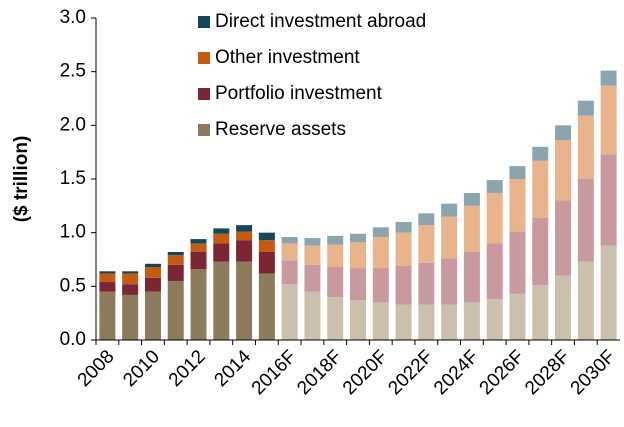 Image resolution: width=624 pixels, height=427 pixels. What do you see at coordinates (73, 124) in the screenshot?
I see `y-tick-label: 2.0` at bounding box center [73, 124].